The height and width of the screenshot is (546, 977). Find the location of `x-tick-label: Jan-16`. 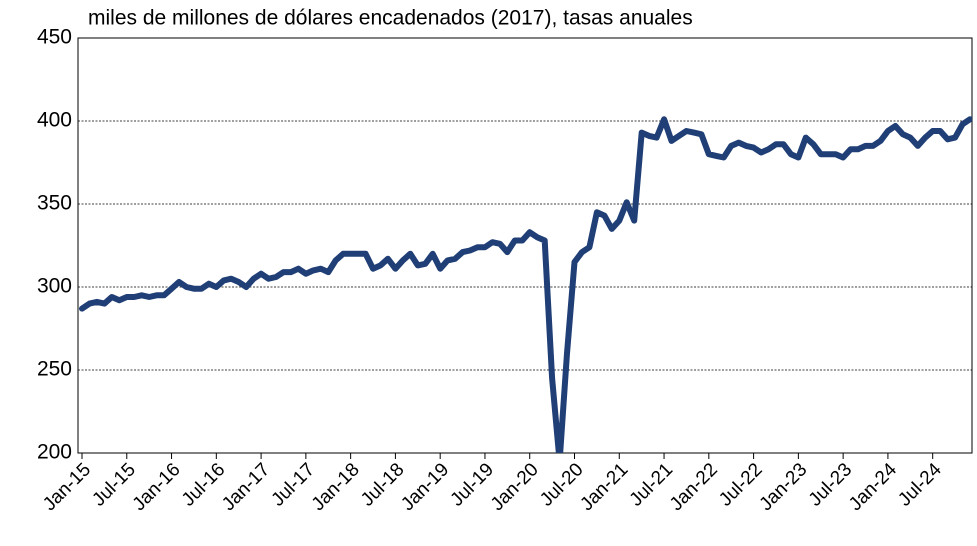

x-tick-label: Jan-16 is located at coordinates (157, 487).